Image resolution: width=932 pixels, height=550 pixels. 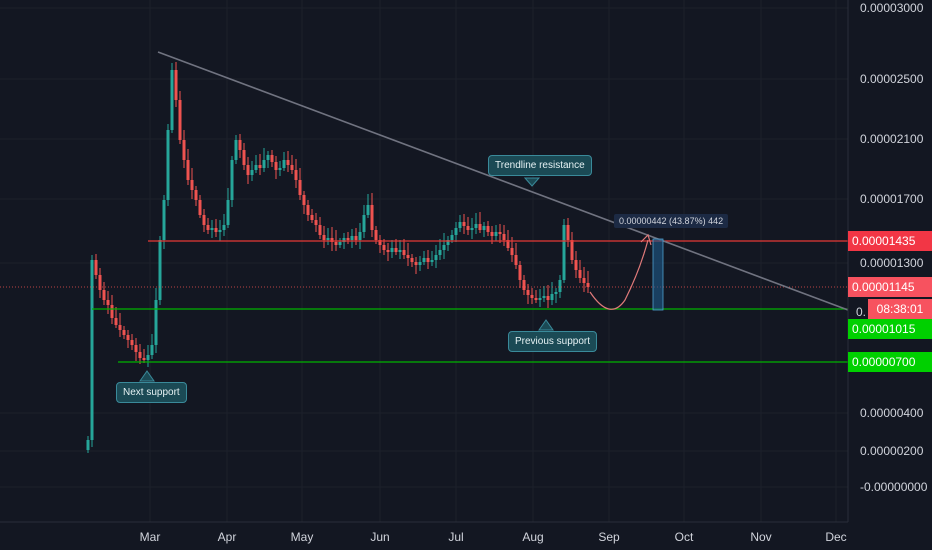 What do you see at coordinates (147, 376) in the screenshot?
I see `next-support-callout-pointer` at bounding box center [147, 376].